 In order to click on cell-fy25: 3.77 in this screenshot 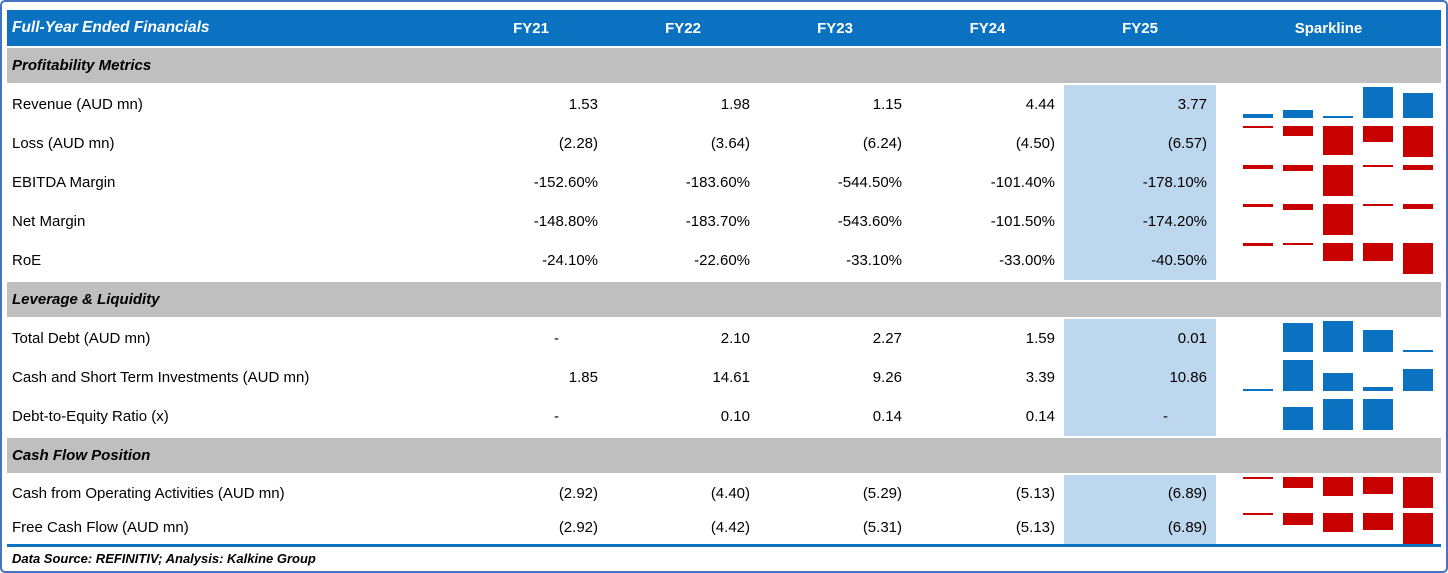, I will do `click(1140, 104)`.